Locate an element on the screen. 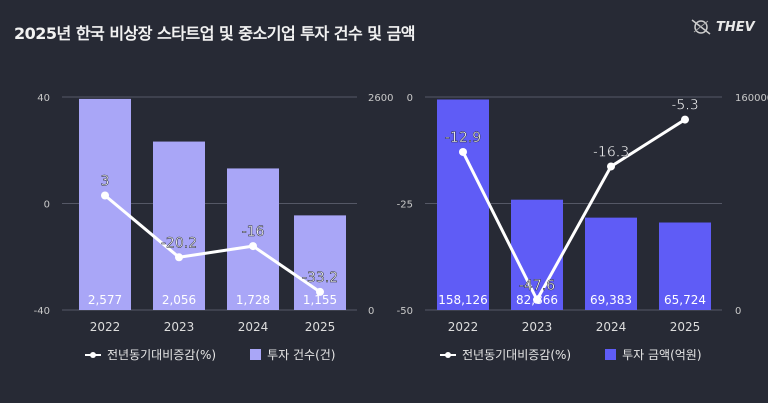 This screenshot has height=403, width=768. bar-data-label: 1,155 is located at coordinates (320, 300).